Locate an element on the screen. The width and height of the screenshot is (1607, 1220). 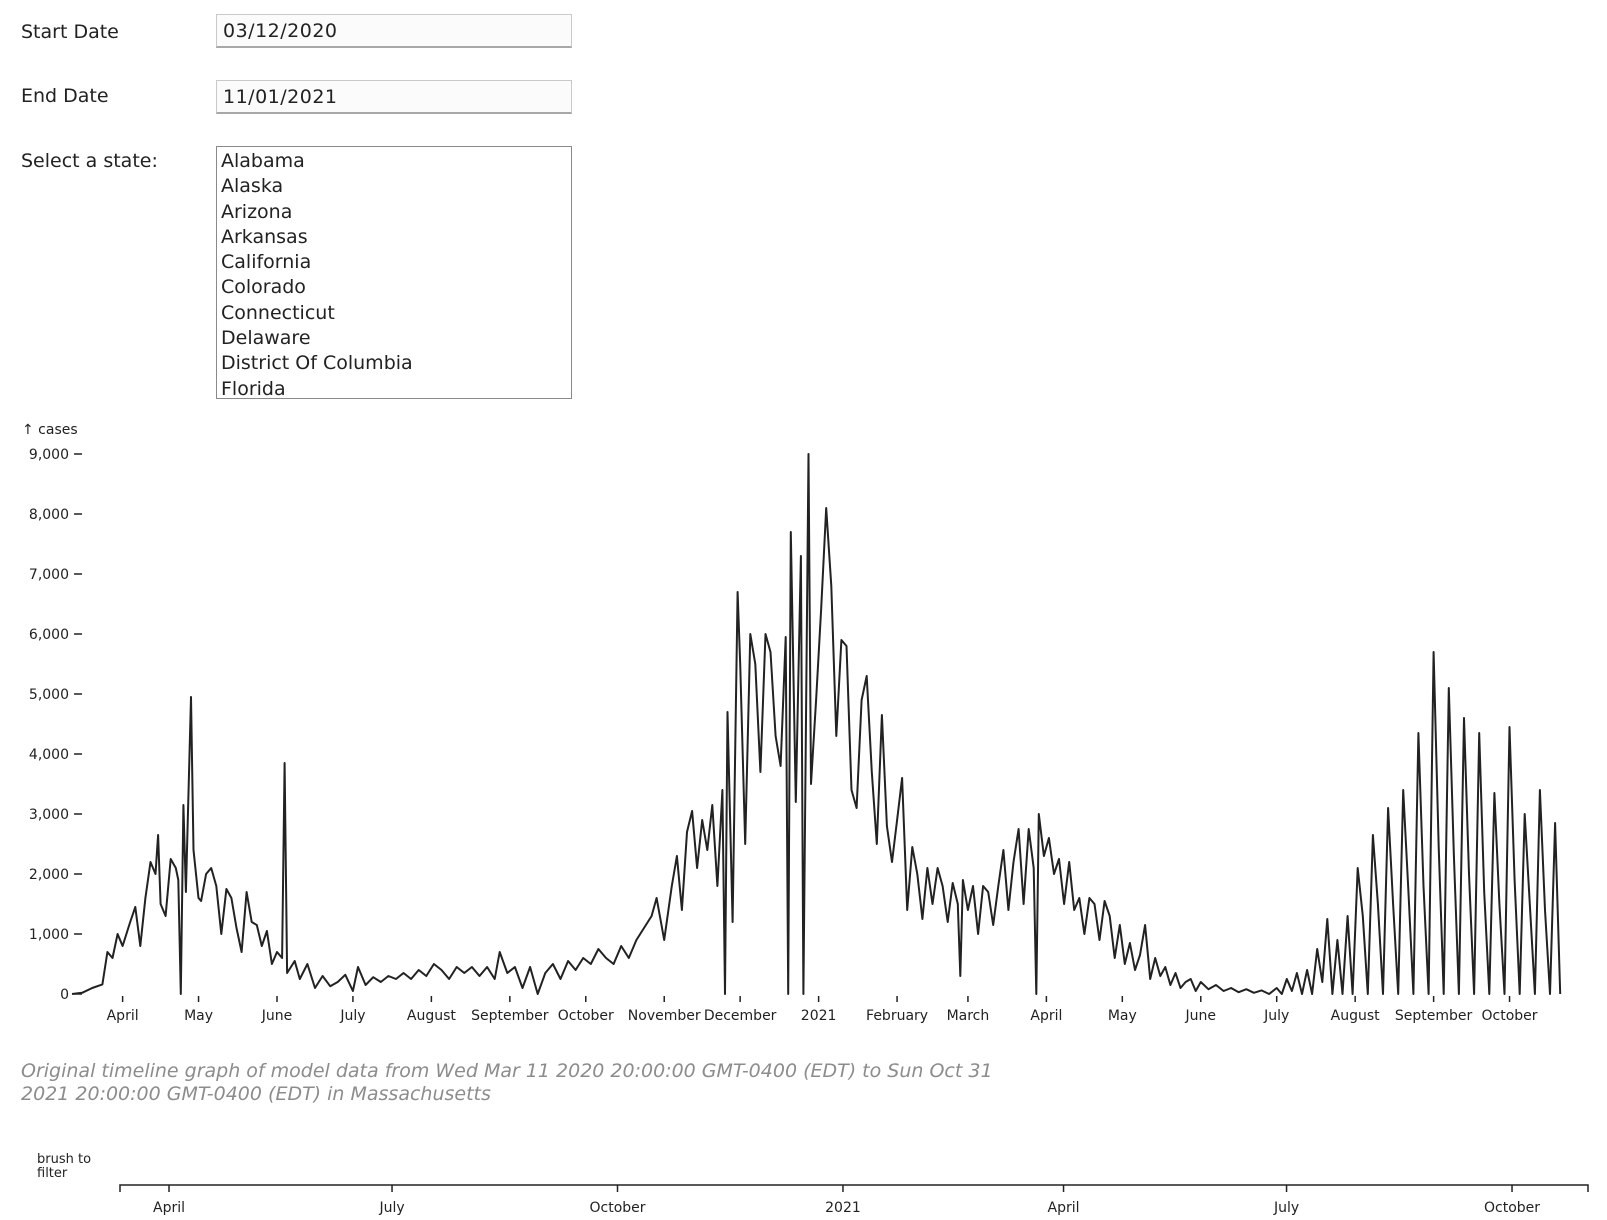
y-tick-label: 5,000 is located at coordinates (49, 695).